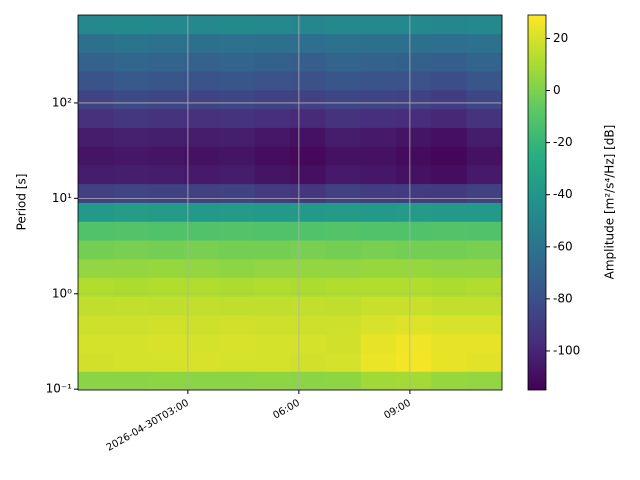 Image resolution: width=640 pixels, height=480 pixels. Describe the element at coordinates (563, 194) in the screenshot. I see `colorbar-tick-label: -40` at that location.